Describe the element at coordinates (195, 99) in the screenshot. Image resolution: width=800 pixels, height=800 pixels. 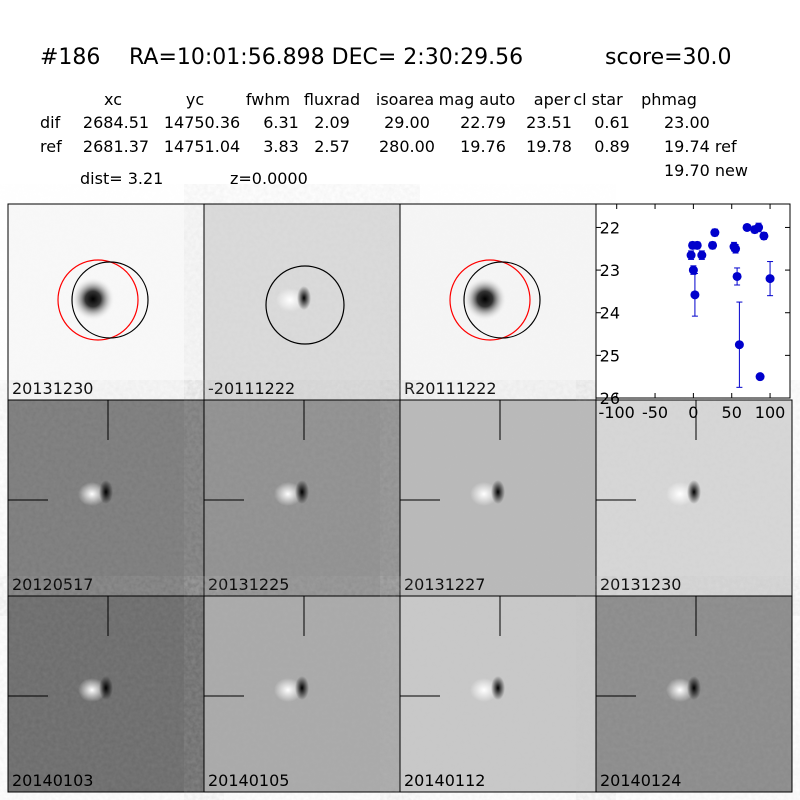
I see `column-header: yc` at that location.